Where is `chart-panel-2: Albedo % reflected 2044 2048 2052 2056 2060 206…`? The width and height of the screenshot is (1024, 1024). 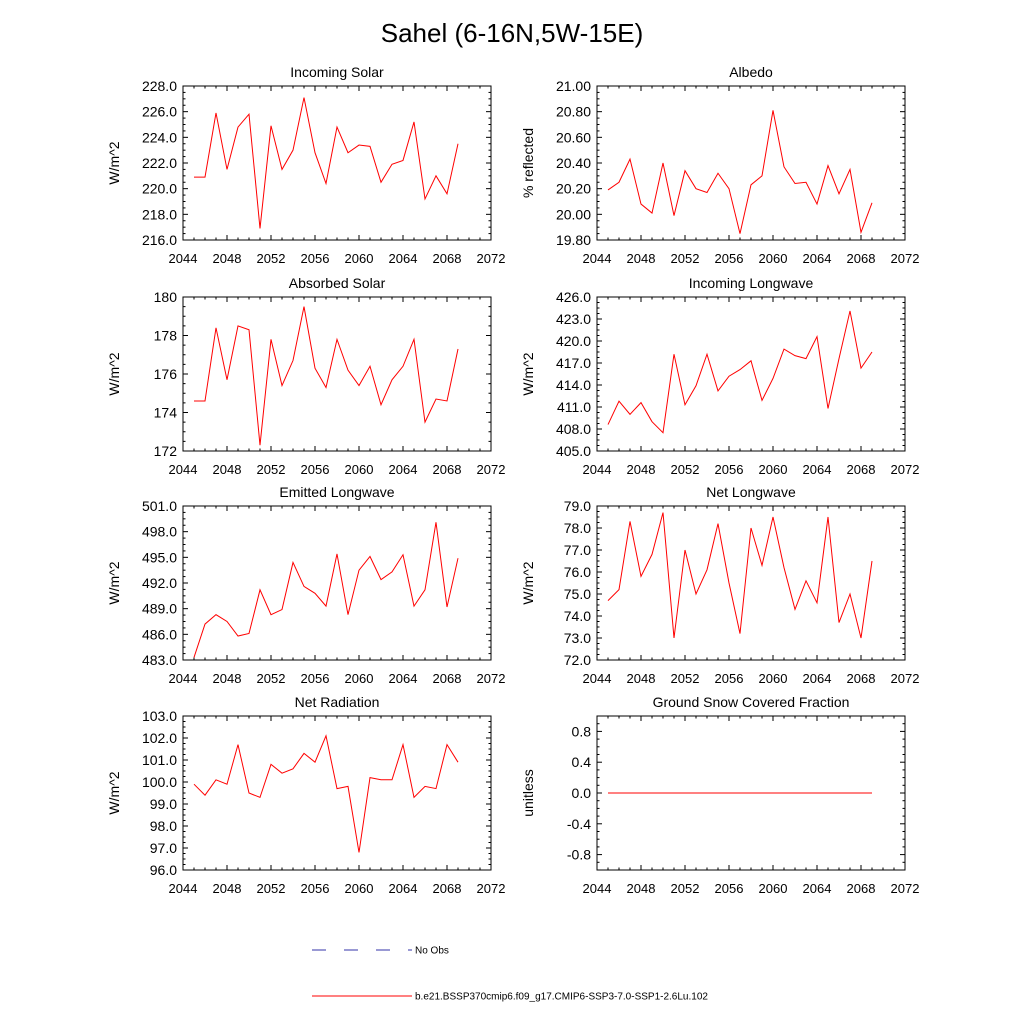 chart-panel-2: Albedo % reflected 2044 2048 2052 2056 2060 206… is located at coordinates (719, 165).